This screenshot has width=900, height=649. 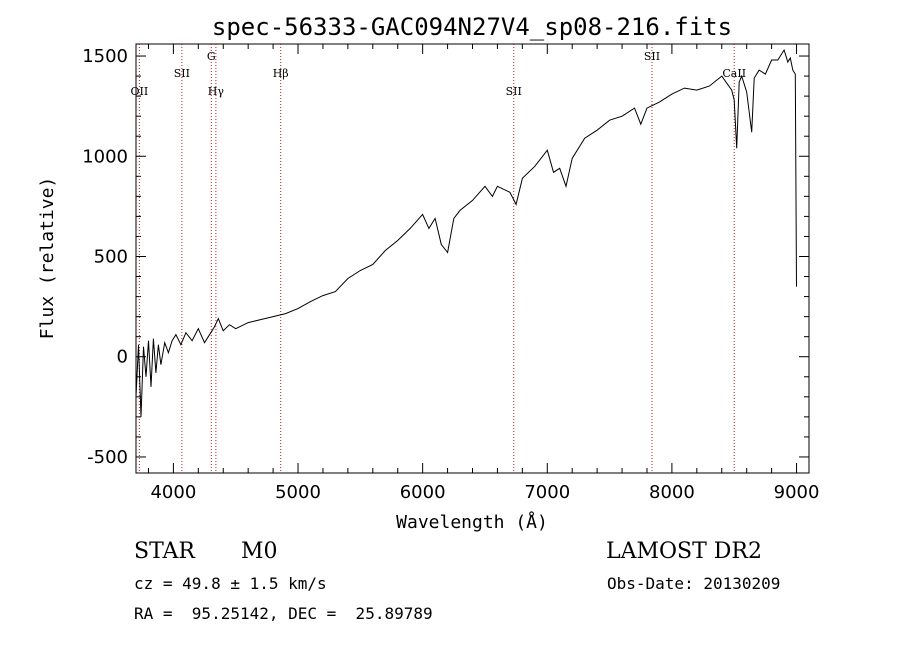 I want to click on y-tick-label: -500, so click(x=107, y=457).